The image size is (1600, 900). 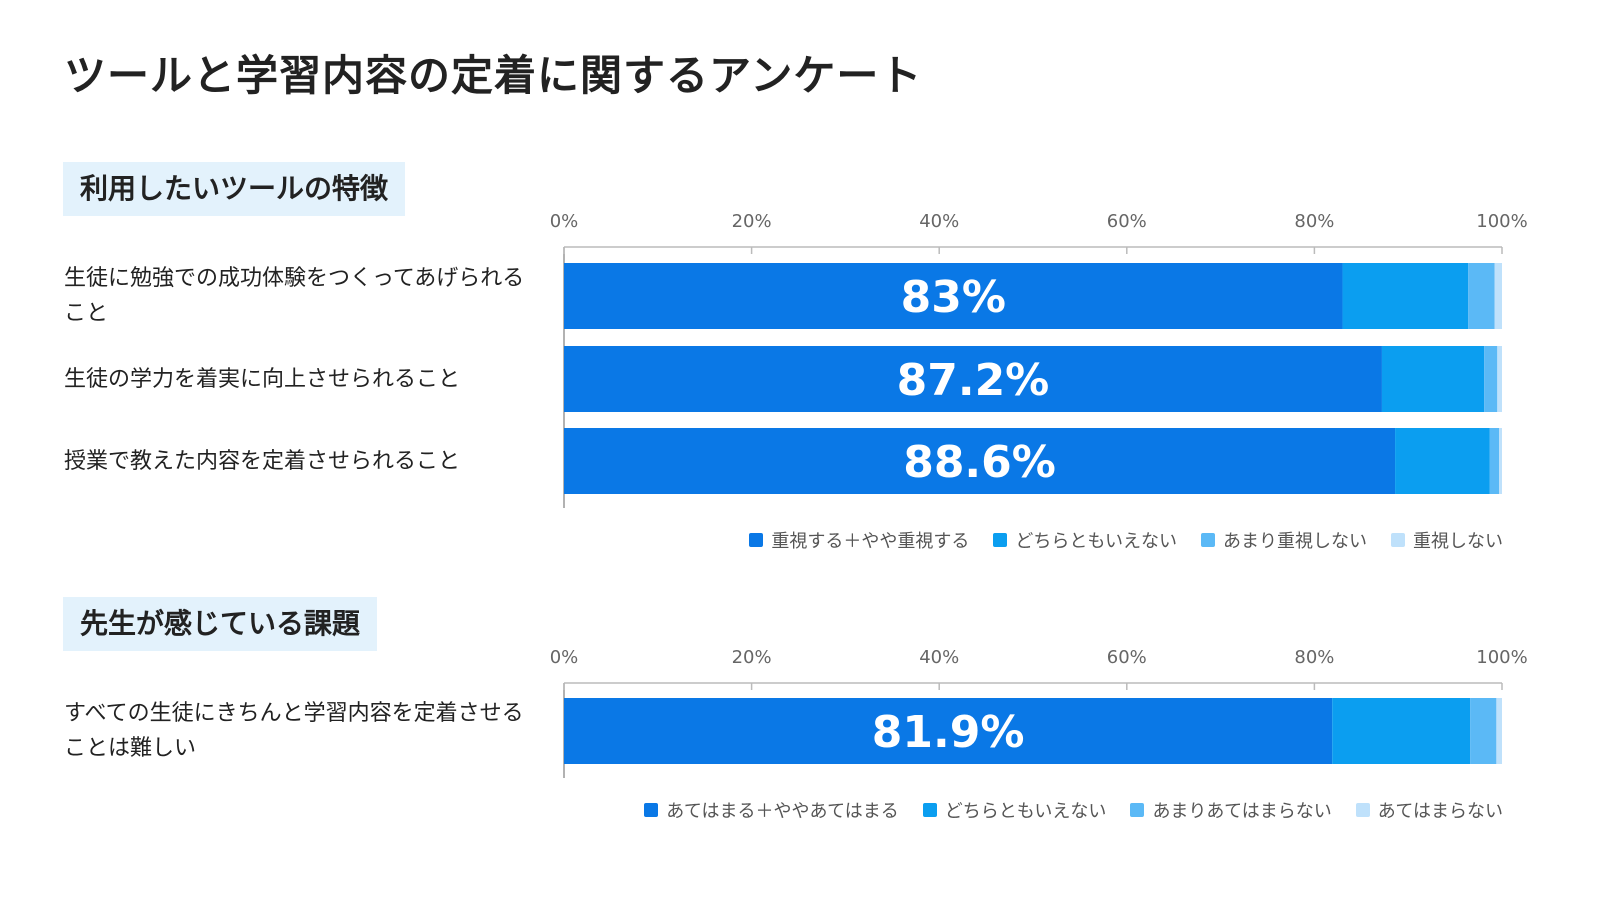 I want to click on legend-label: 重視しない, so click(x=1458, y=541).